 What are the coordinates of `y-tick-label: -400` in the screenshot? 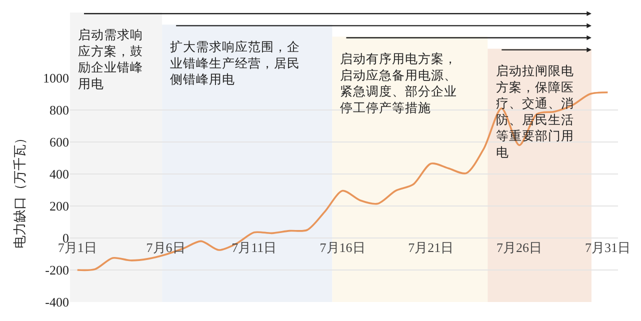 It's located at (57, 302).